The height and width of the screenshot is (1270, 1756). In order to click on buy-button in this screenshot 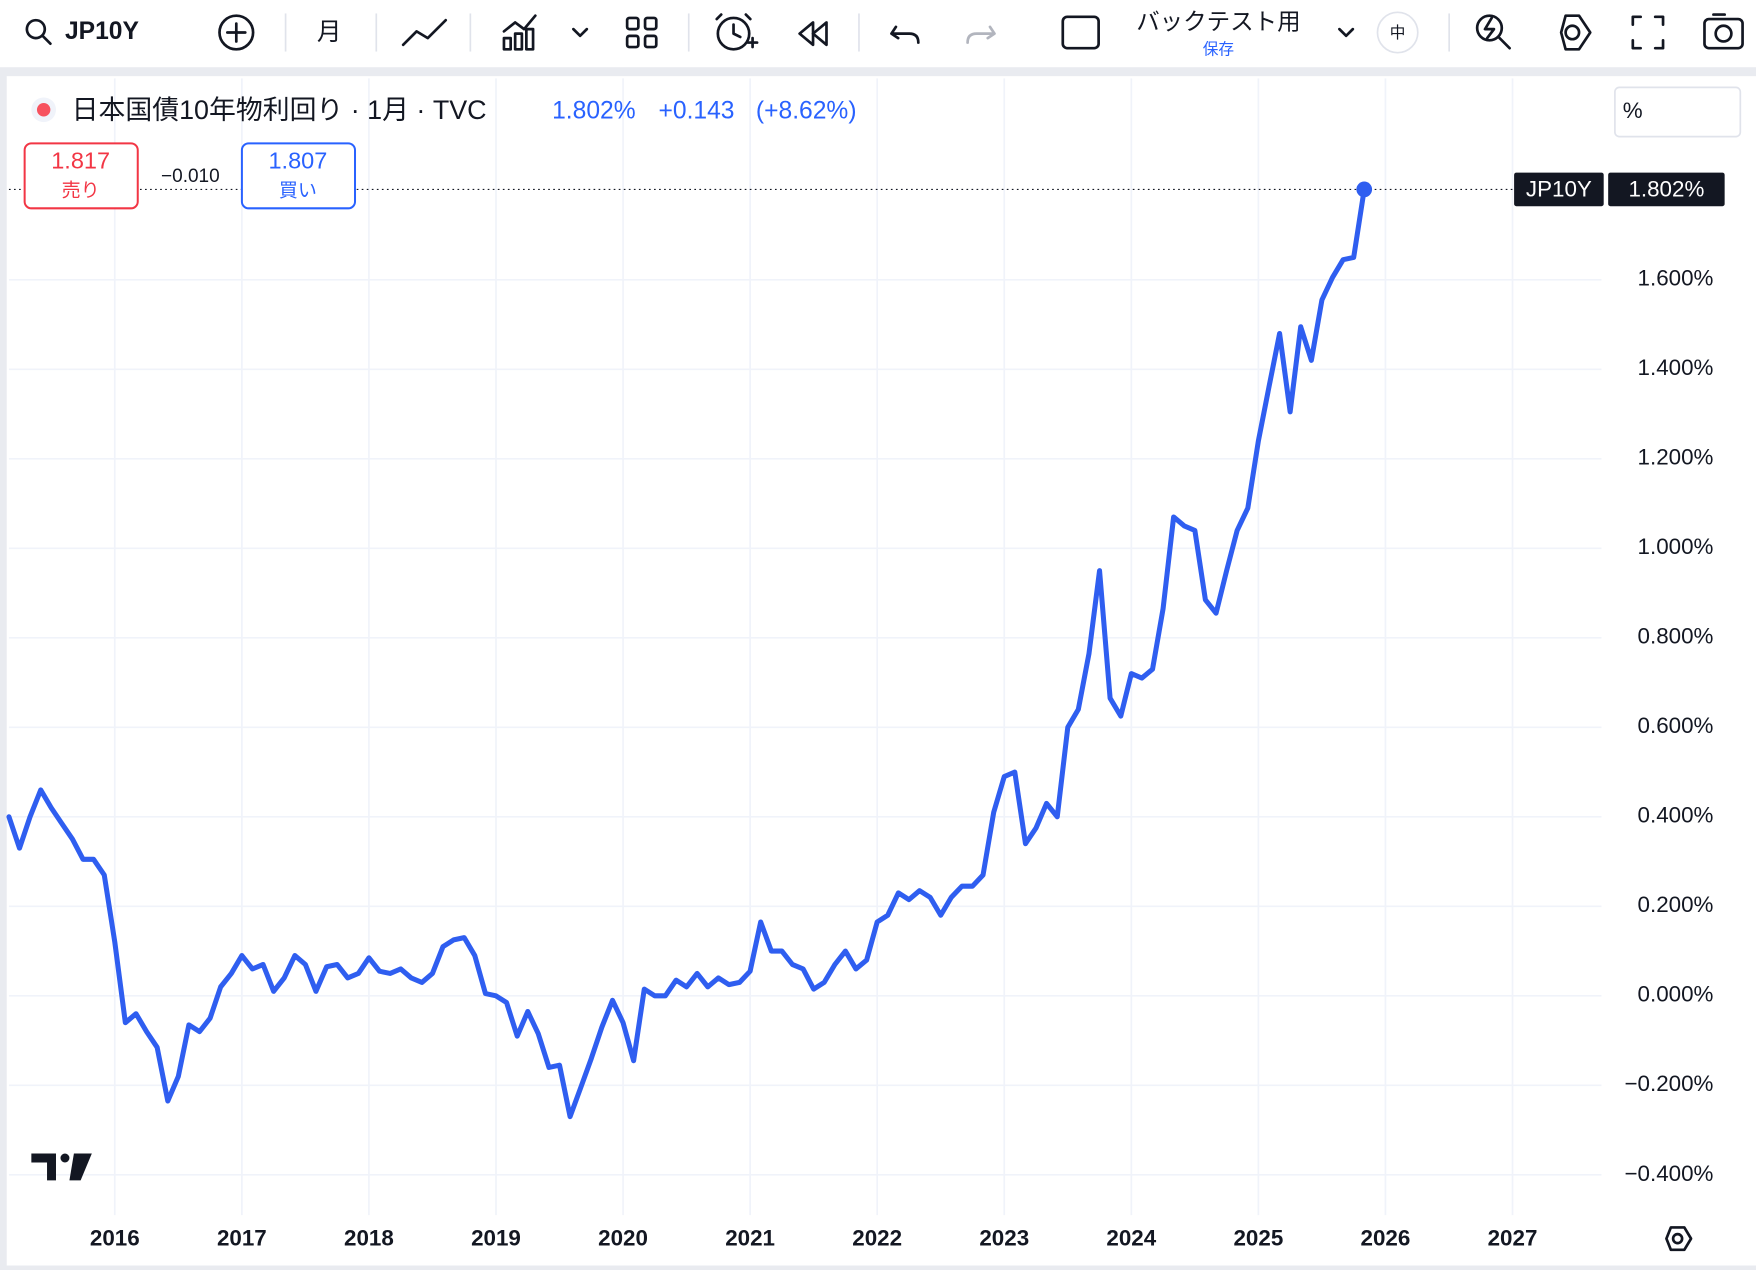, I will do `click(298, 176)`.